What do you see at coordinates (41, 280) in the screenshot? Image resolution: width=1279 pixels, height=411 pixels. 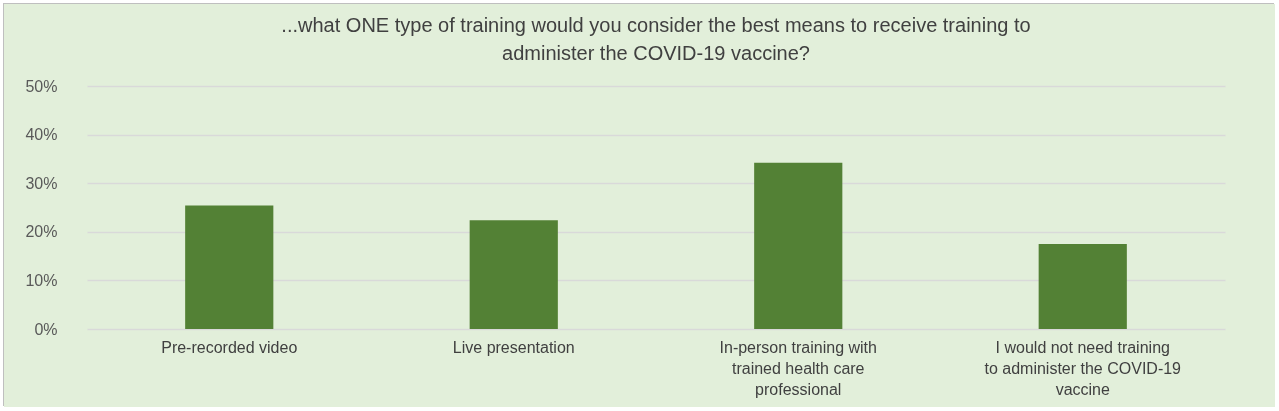 I see `y-tick-label: 10%` at bounding box center [41, 280].